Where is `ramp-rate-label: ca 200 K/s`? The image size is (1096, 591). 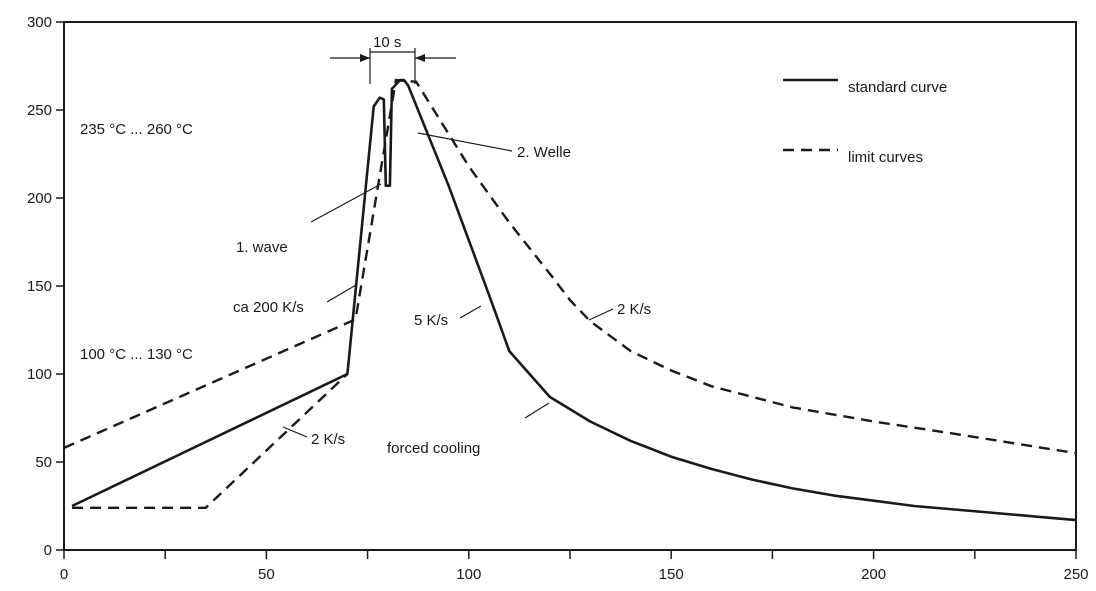
ramp-rate-label: ca 200 K/s is located at coordinates (268, 307).